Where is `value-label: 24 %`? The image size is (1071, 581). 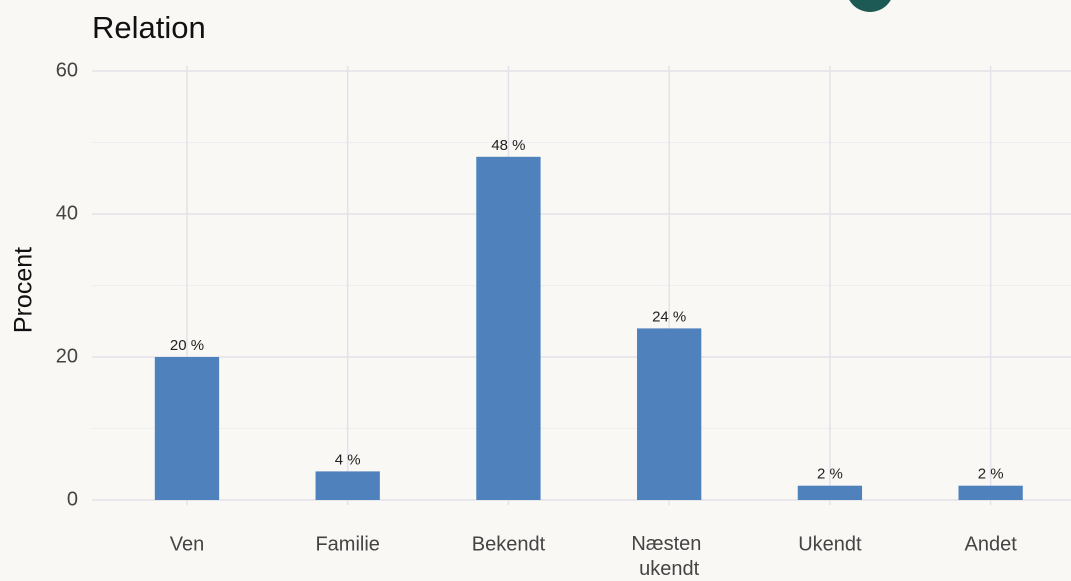 value-label: 24 % is located at coordinates (669, 316).